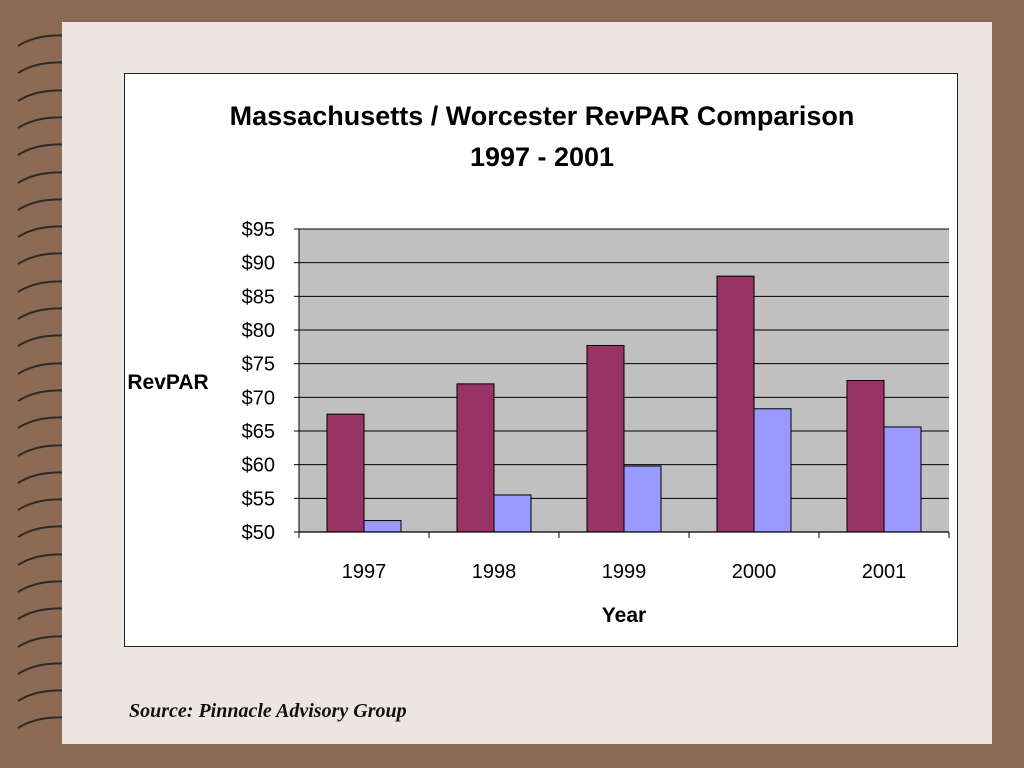 The height and width of the screenshot is (768, 1024). I want to click on y-tick-label: $85, so click(258, 297).